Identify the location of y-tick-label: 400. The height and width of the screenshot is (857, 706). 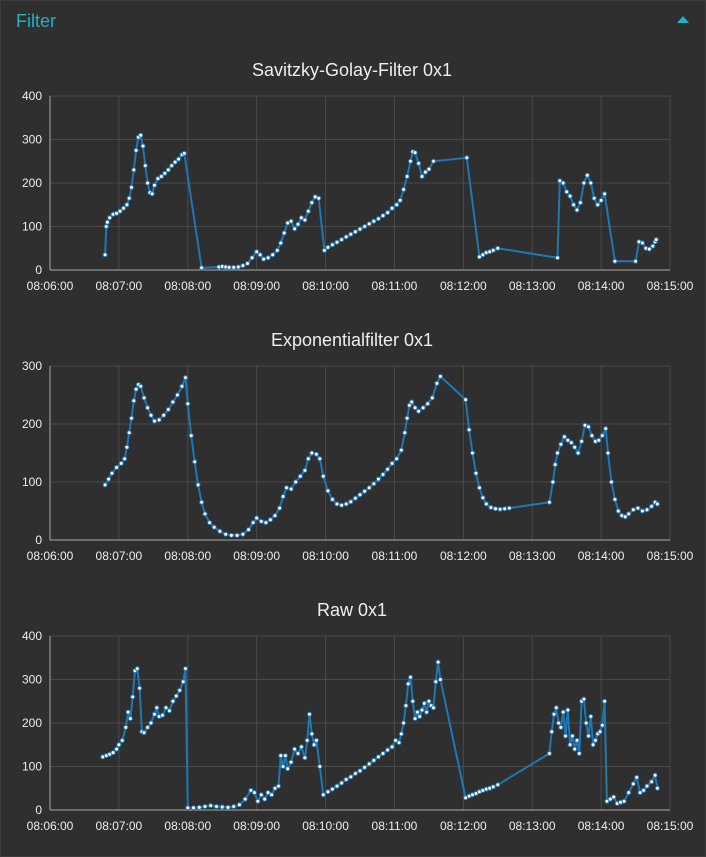
(32, 96).